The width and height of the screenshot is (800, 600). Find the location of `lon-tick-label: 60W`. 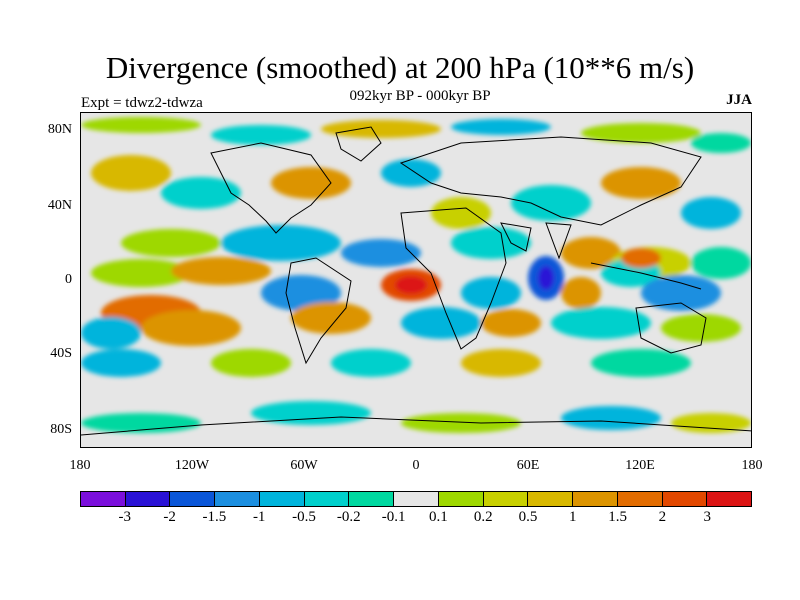

lon-tick-label: 60W is located at coordinates (304, 465).